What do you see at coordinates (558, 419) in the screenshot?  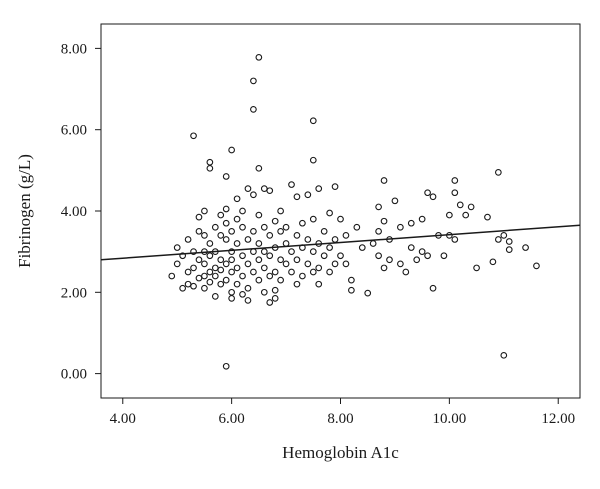 I see `x-tick-label: 12.00` at bounding box center [558, 419].